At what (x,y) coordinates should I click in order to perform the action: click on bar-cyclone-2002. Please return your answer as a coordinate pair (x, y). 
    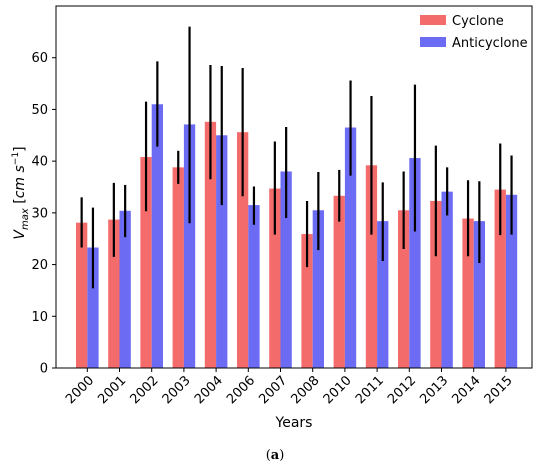
    Looking at the image, I should click on (146, 262).